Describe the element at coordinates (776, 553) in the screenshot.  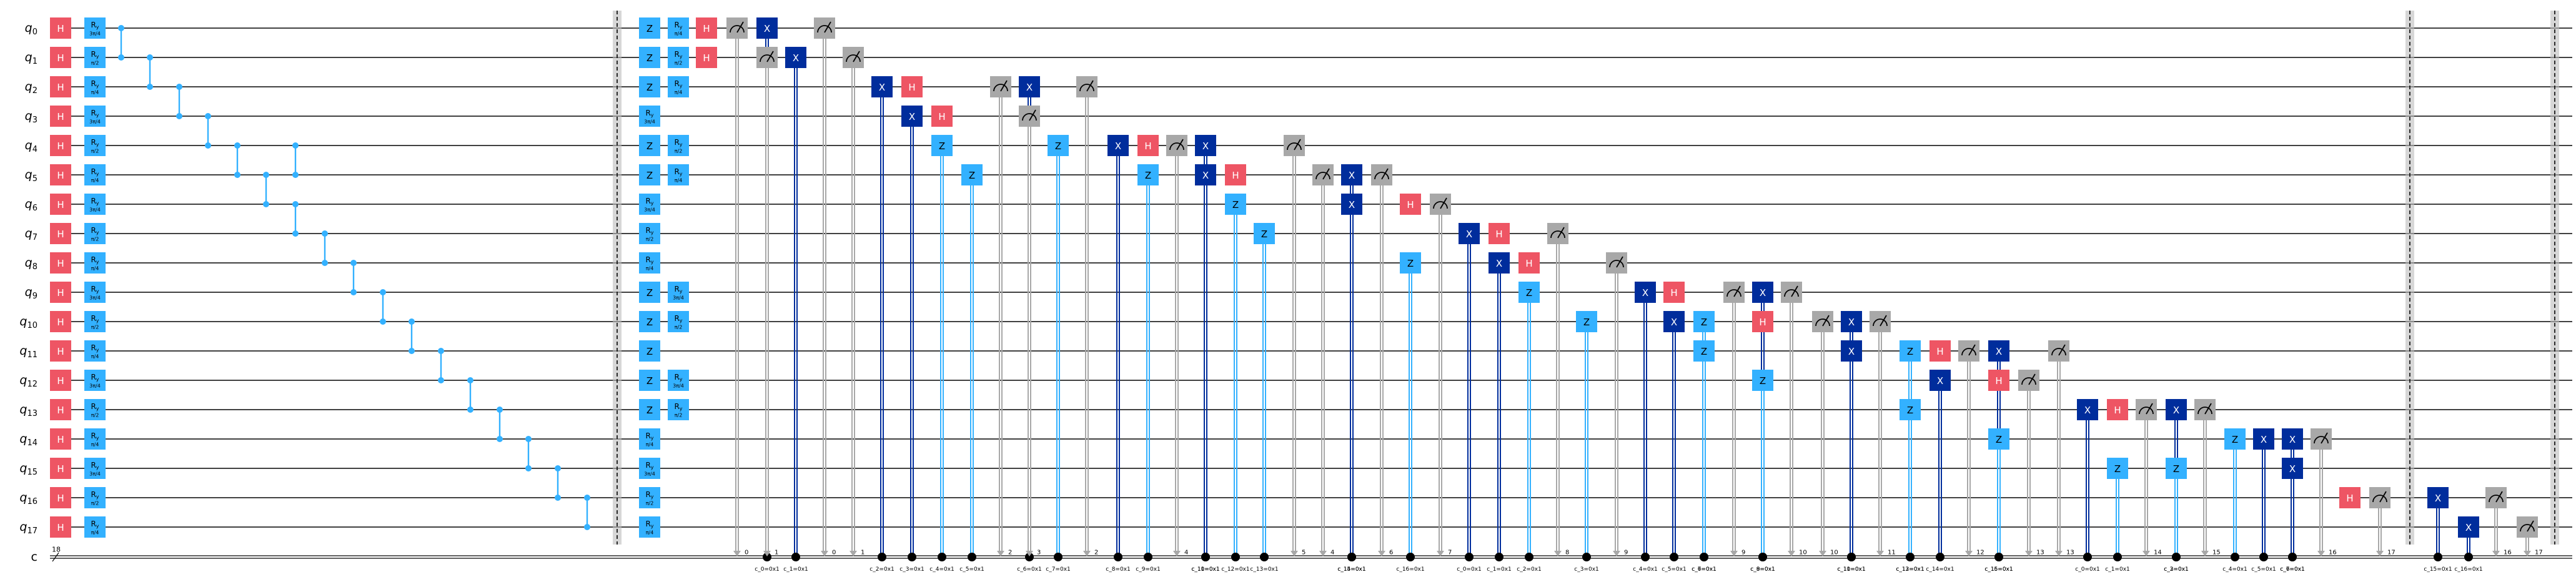
I see `measure-bit-label: 1` at that location.